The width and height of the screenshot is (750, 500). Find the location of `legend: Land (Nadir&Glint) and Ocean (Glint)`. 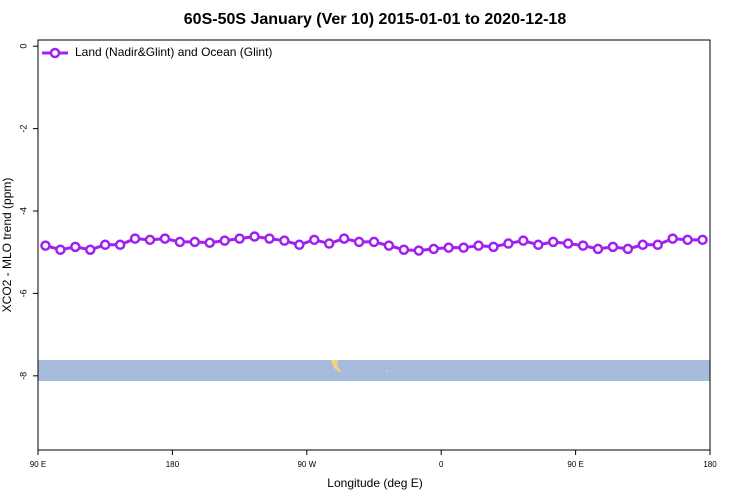

legend: Land (Nadir&Glint) and Ocean (Glint) is located at coordinates (157, 52).